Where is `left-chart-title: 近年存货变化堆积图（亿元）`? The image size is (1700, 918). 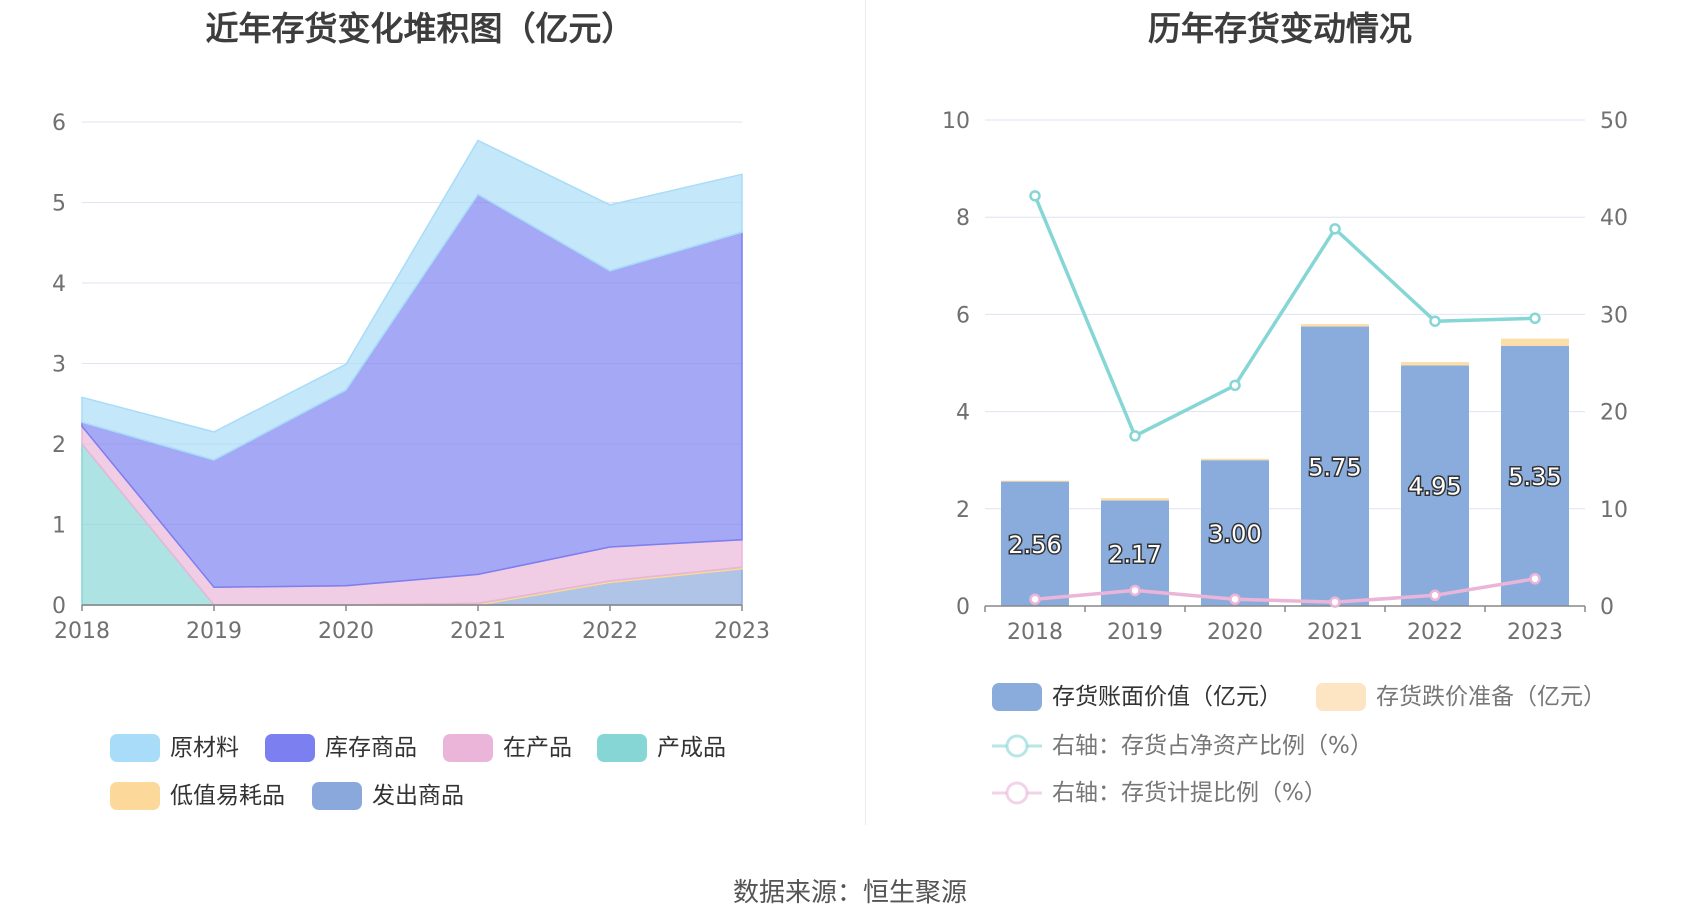
left-chart-title: 近年存货变化堆积图（亿元） is located at coordinates (420, 28).